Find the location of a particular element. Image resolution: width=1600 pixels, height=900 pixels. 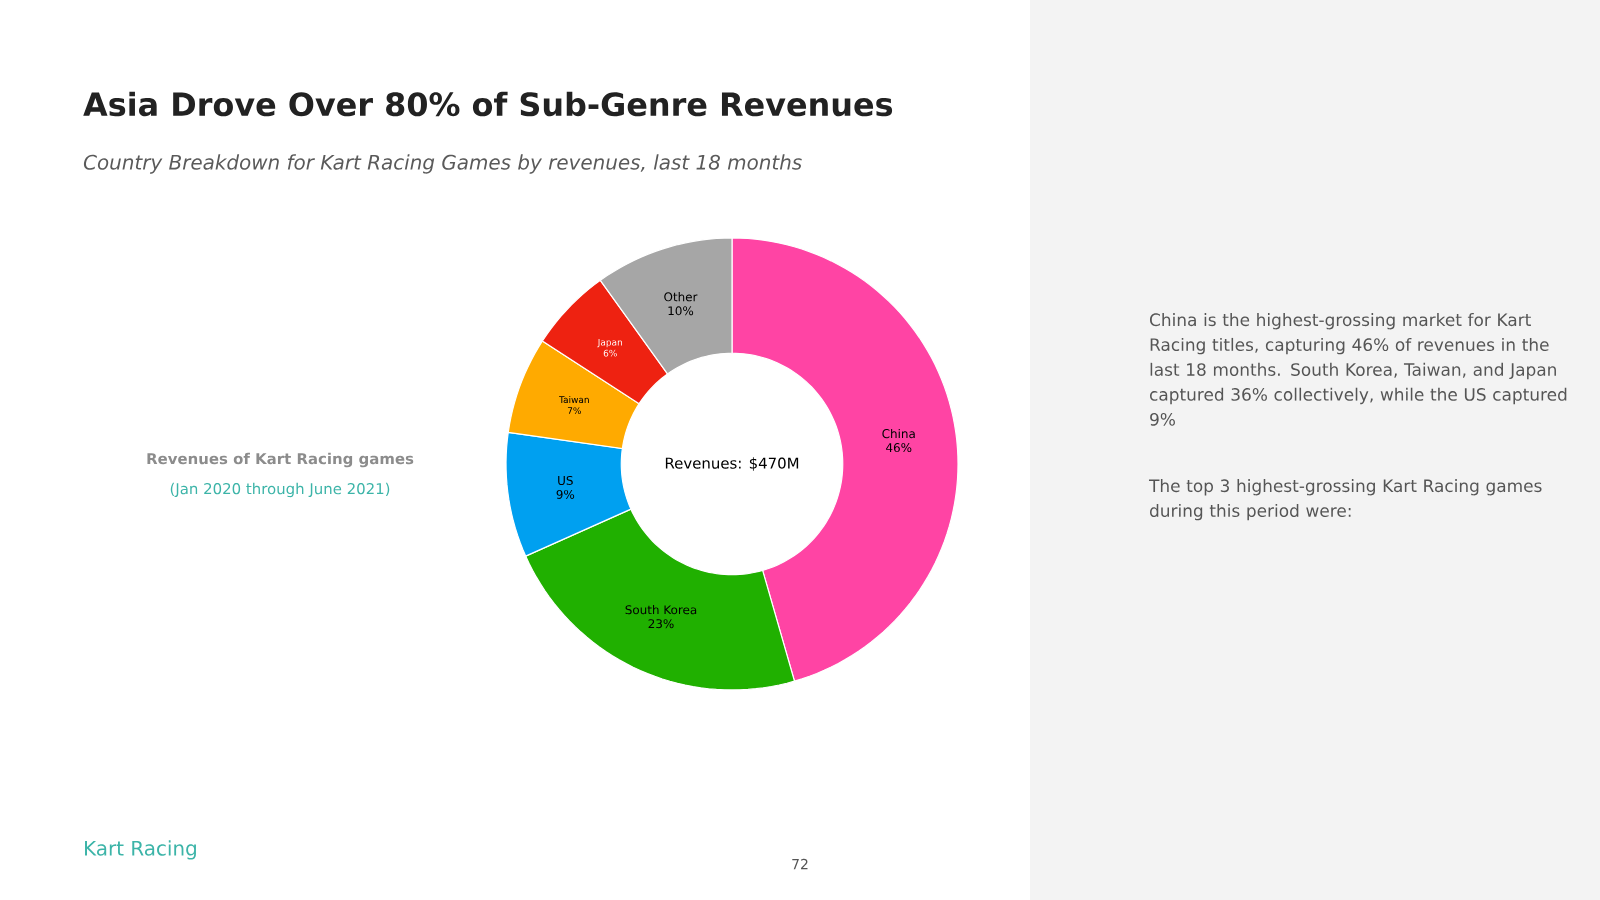

text: The top 3 highest-grossing Kart Racing games during this period were: is located at coordinates (1345, 500).